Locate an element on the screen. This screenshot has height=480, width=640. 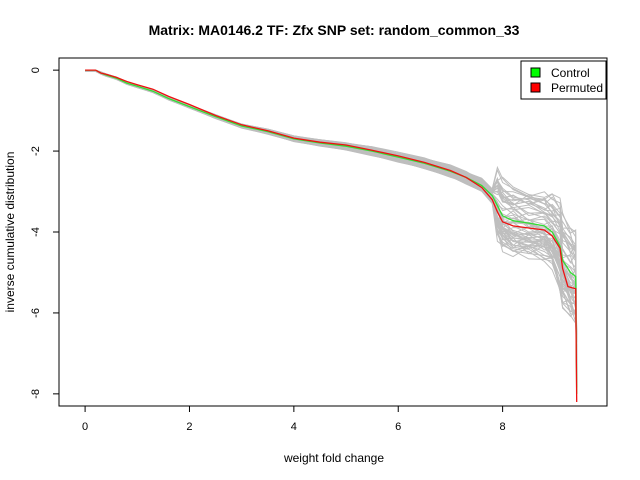
y-axis: 0 -2 -4 -6 -8 is located at coordinates (45, 233).